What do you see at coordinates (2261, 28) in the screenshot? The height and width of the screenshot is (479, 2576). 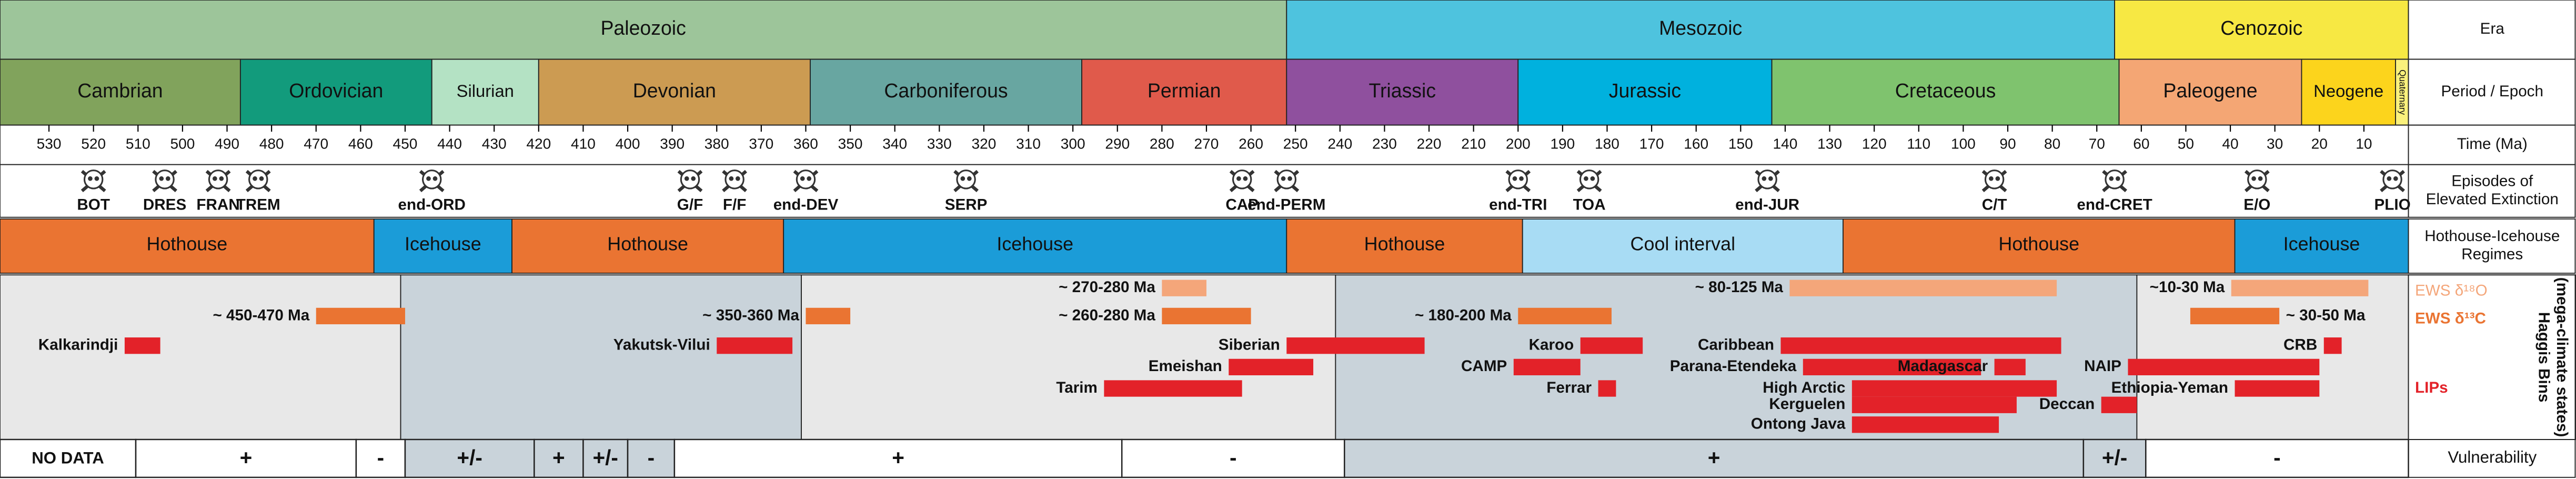 I see `era-label: Cenozoic` at bounding box center [2261, 28].